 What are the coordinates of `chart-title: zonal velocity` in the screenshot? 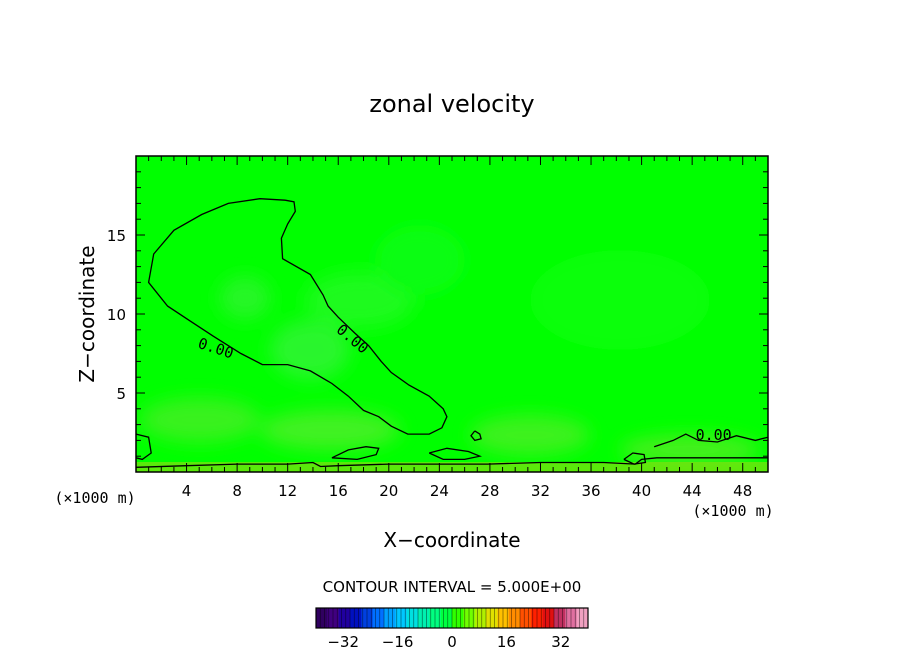 It's located at (451, 104).